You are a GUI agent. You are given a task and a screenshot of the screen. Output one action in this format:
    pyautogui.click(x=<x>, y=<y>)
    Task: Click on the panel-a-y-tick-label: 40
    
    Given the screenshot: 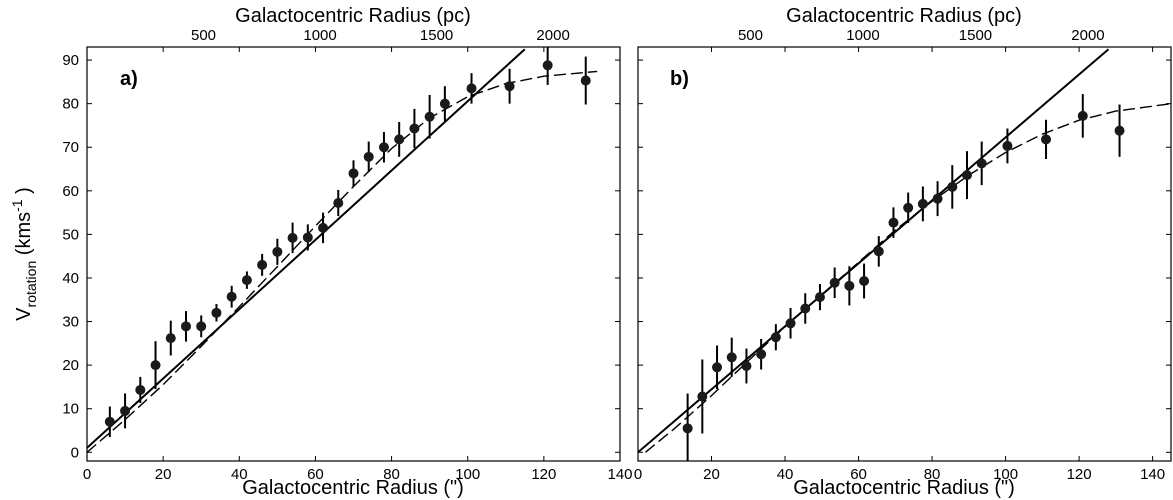 What is the action you would take?
    pyautogui.click(x=70, y=278)
    